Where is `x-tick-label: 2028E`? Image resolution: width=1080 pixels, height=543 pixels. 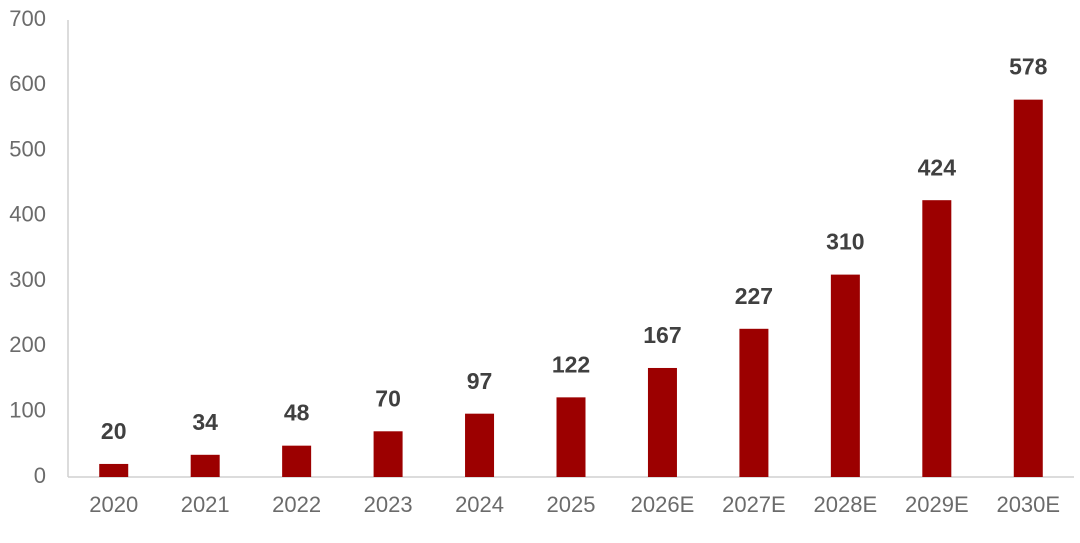 x-tick-label: 2028E is located at coordinates (846, 504).